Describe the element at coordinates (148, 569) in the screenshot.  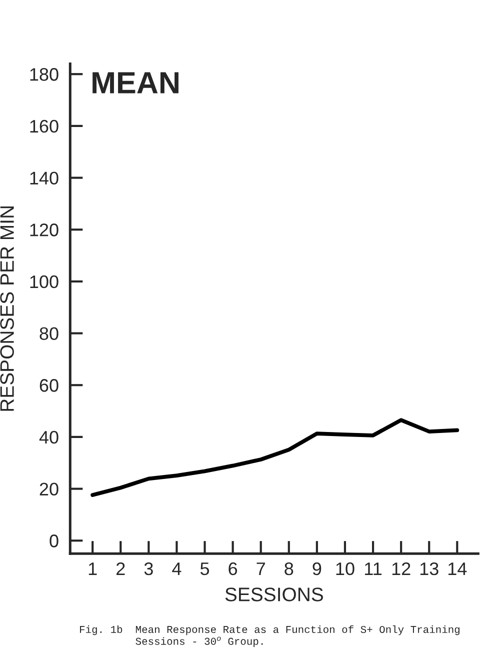
I see `x-tick-label: 3` at that location.